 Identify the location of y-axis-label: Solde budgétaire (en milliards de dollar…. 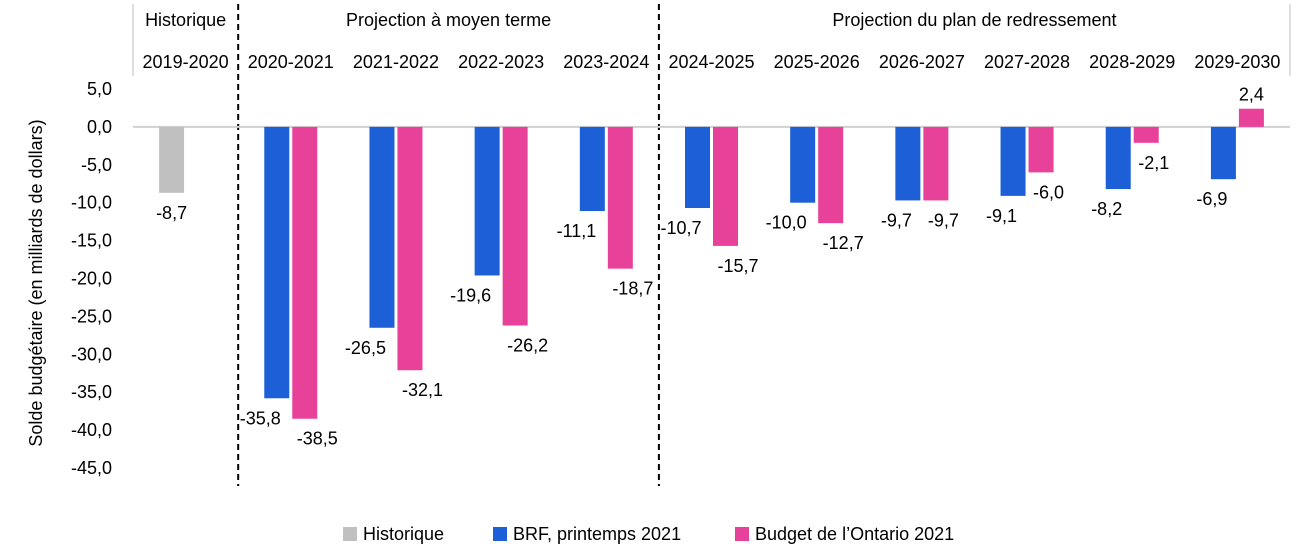
(36, 282).